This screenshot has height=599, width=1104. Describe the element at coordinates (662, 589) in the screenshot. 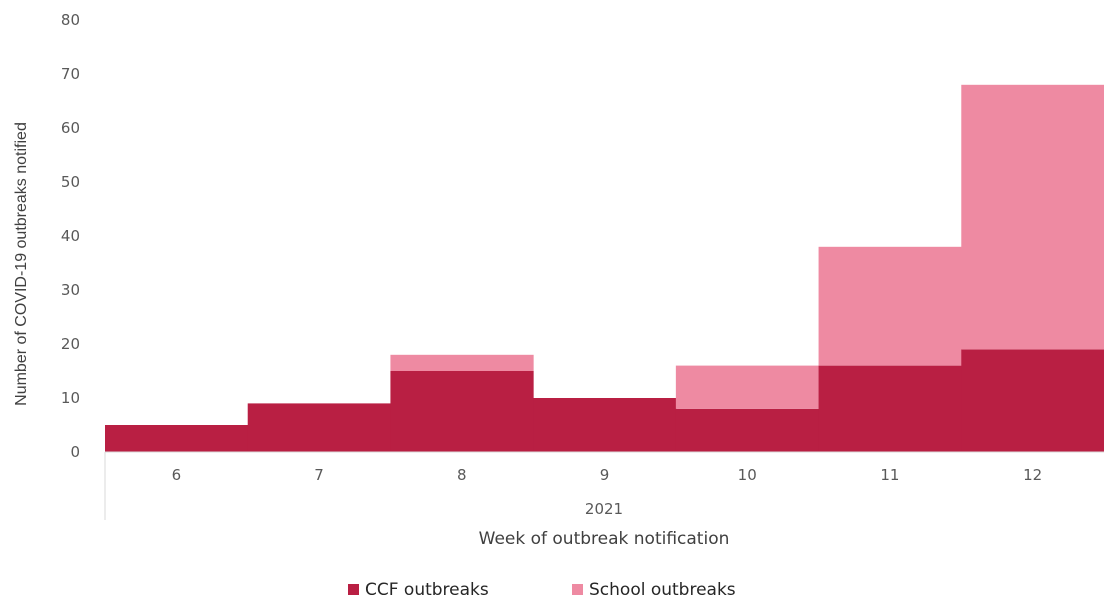

I see `legend-label: School outbreaks` at that location.